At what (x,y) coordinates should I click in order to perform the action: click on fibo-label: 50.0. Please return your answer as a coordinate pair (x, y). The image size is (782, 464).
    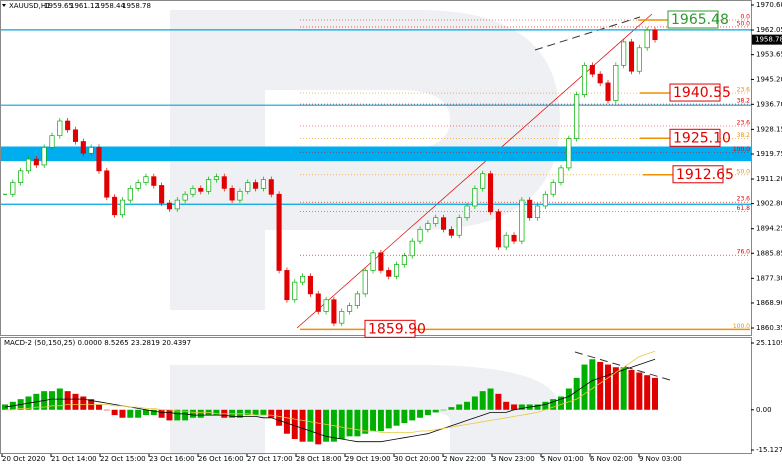
    Looking at the image, I should click on (744, 171).